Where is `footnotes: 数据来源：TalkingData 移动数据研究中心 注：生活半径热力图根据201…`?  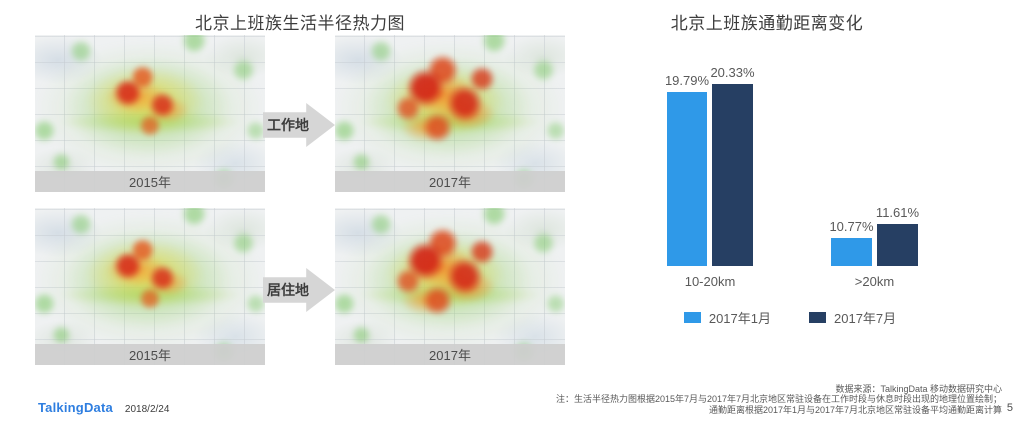 footnotes: 数据来源：TalkingData 移动数据研究中心 注：生活半径热力图根据201… is located at coordinates (779, 400).